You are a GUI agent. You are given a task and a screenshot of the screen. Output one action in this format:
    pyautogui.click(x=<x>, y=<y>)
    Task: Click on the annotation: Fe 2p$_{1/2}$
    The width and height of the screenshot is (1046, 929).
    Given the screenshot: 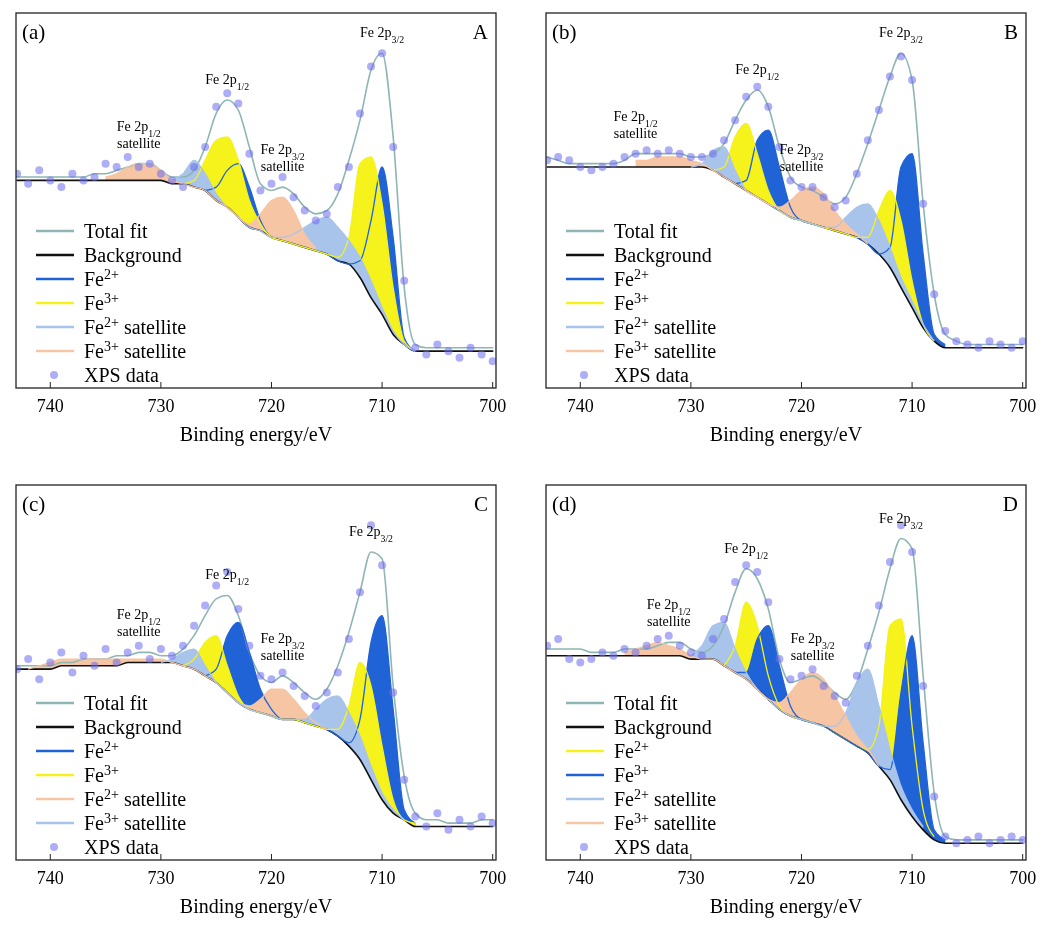 What is the action you would take?
    pyautogui.click(x=227, y=82)
    